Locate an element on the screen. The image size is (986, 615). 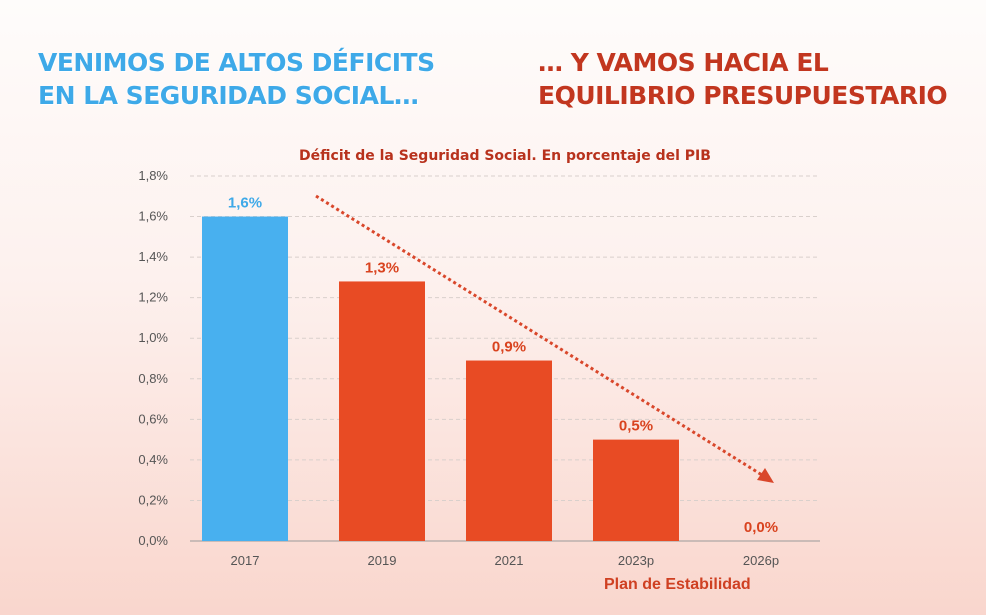
headline-right-line2: EQUILIBRIO PRESUPUESTARIO is located at coordinates (743, 95).